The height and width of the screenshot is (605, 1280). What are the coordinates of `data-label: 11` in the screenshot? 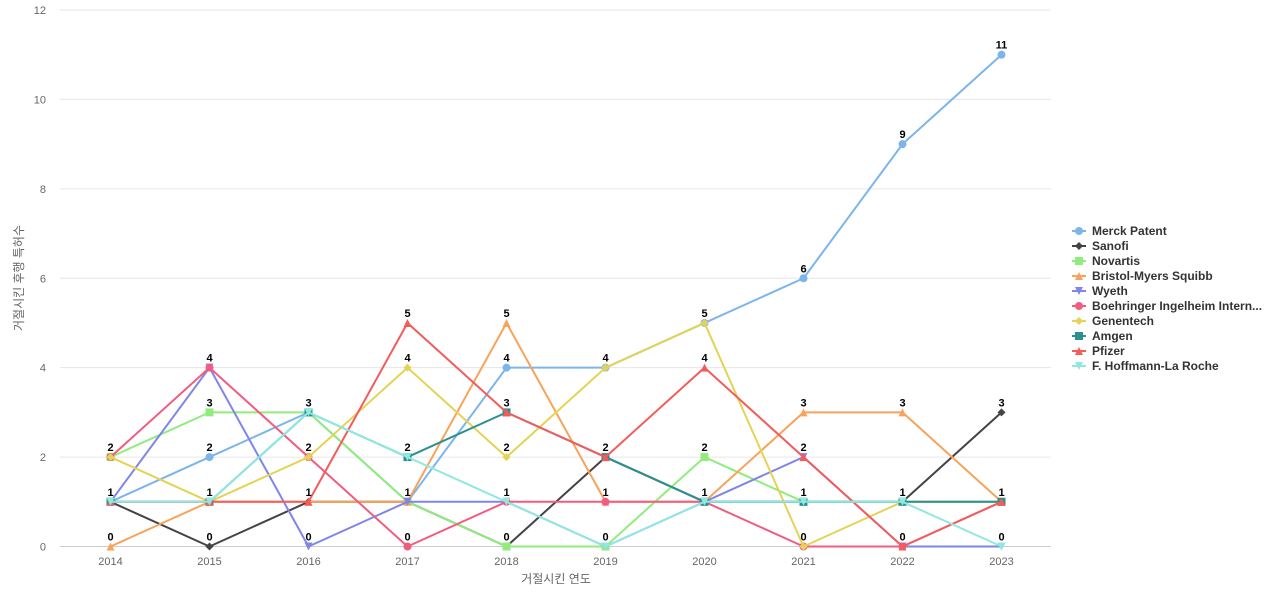 It's located at (1002, 46).